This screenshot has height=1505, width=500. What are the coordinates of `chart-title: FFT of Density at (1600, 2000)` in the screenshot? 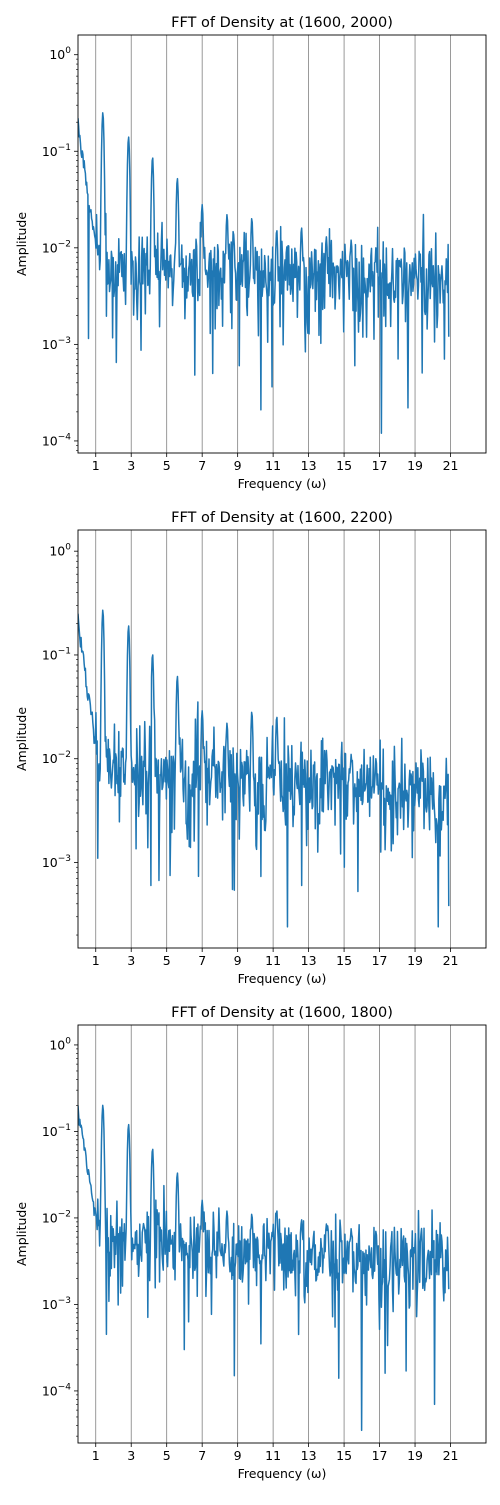 It's located at (282, 23).